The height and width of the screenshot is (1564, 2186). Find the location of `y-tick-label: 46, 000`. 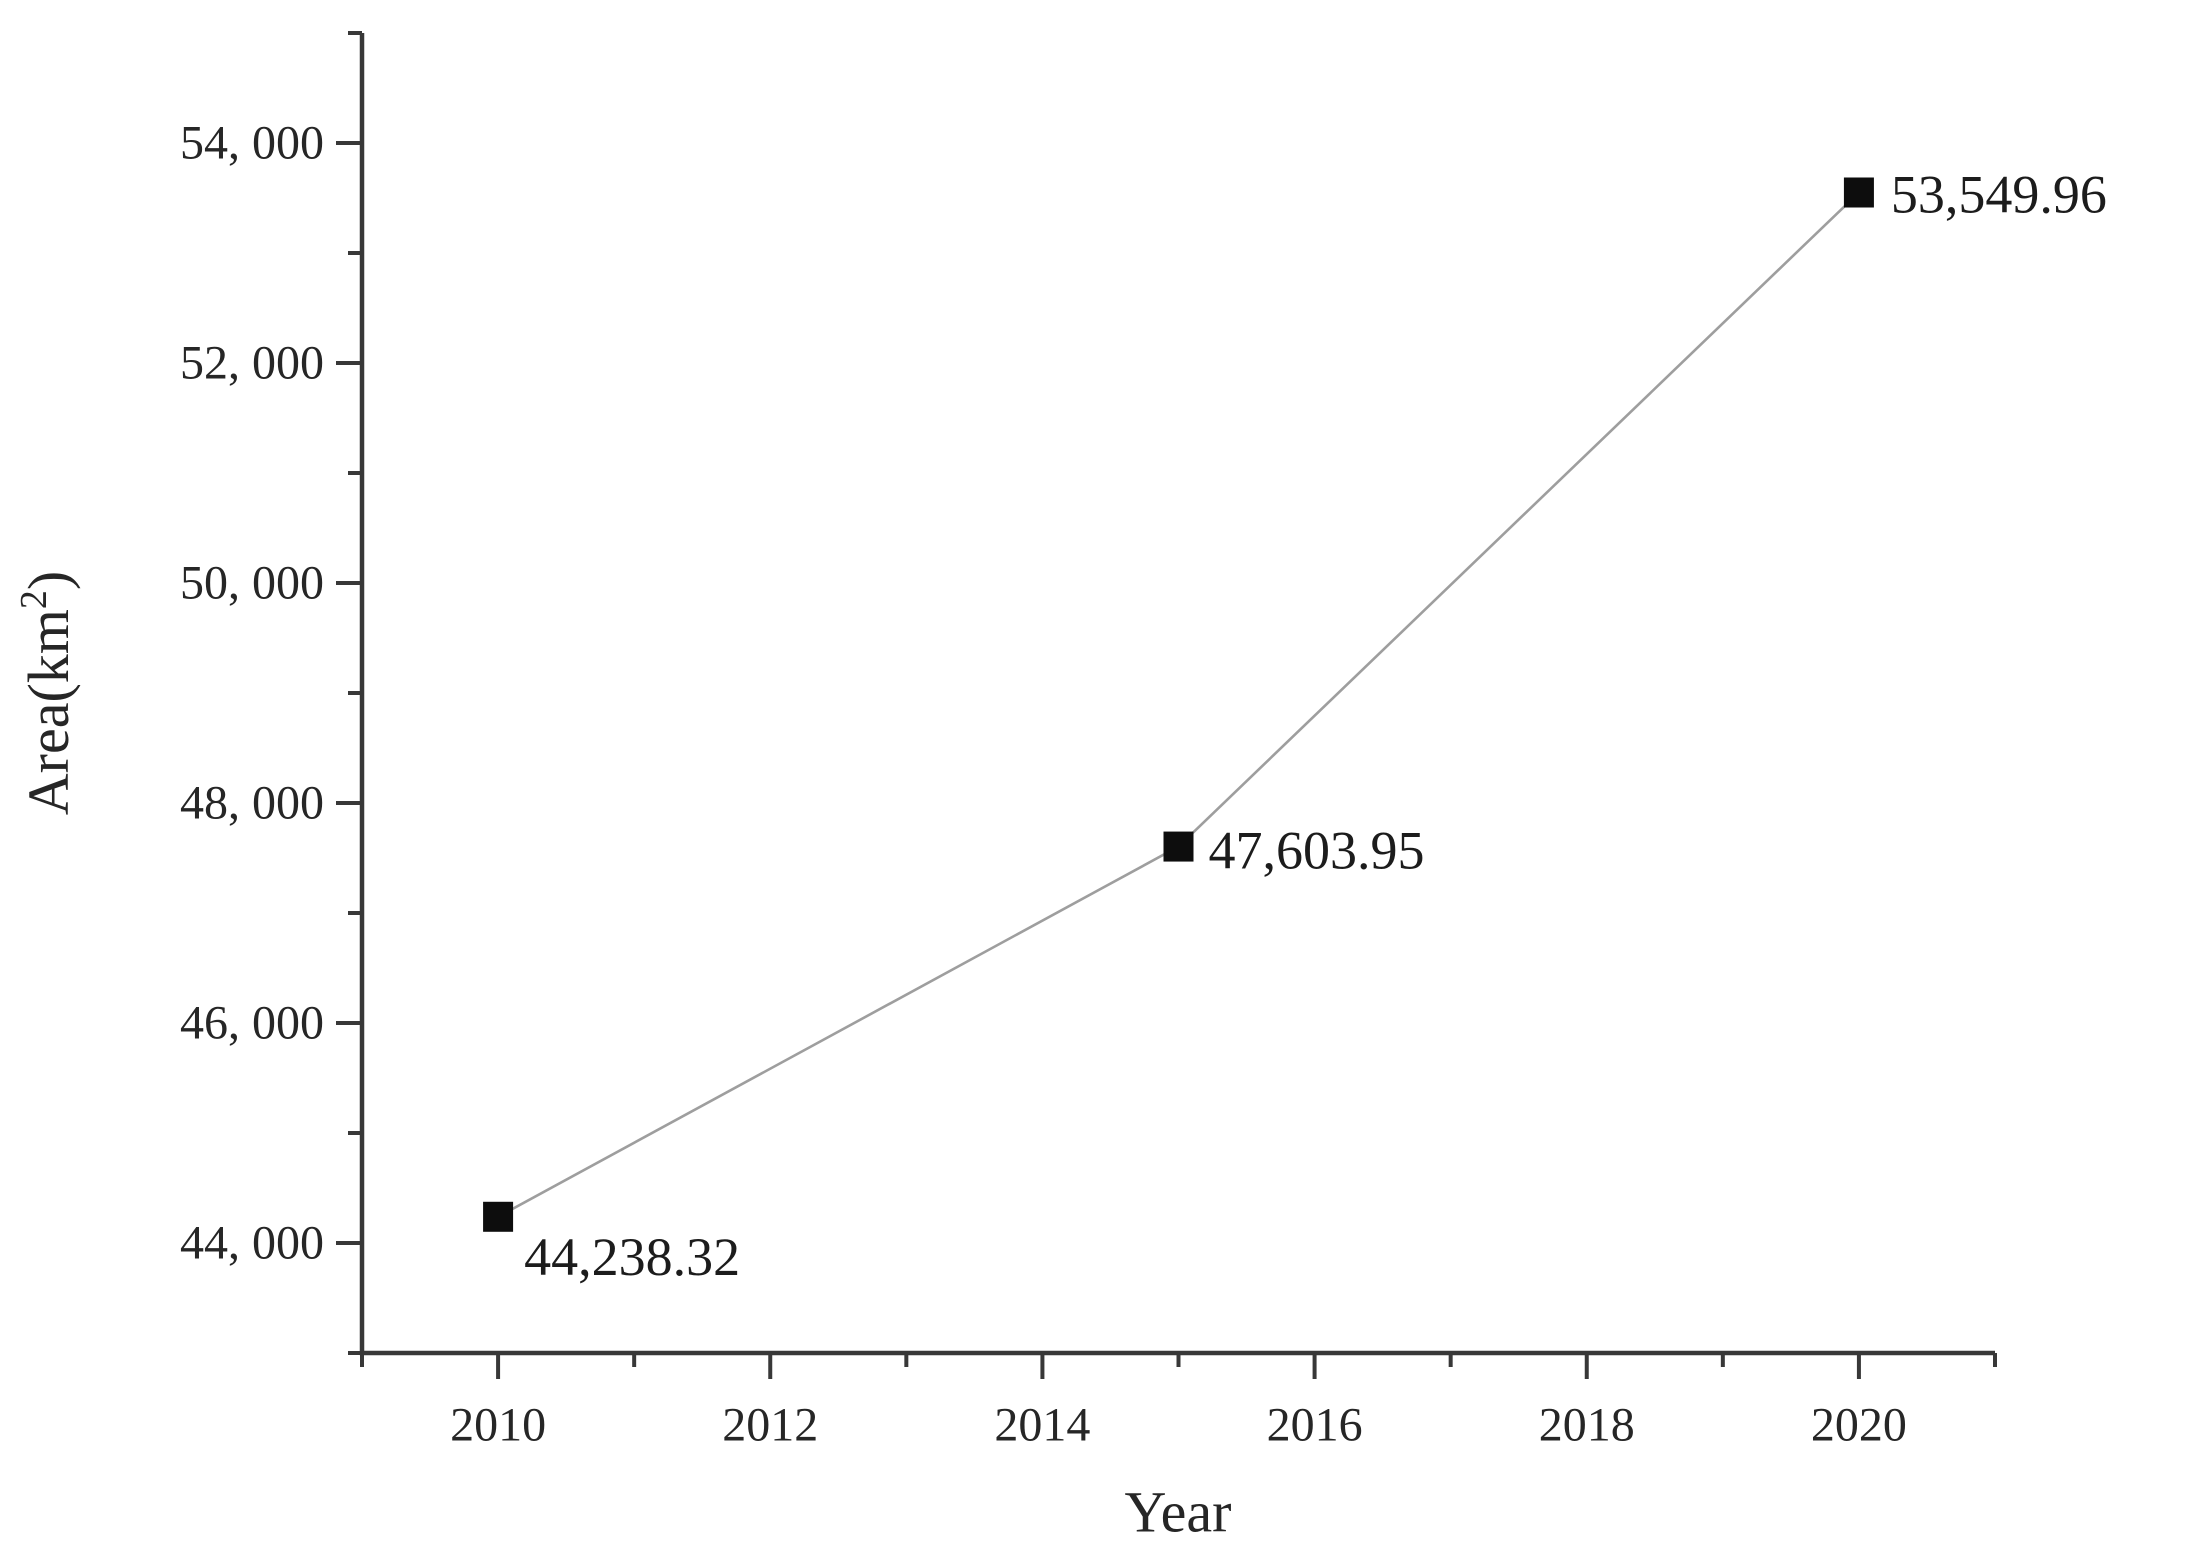

y-tick-label: 46, 000 is located at coordinates (252, 1023).